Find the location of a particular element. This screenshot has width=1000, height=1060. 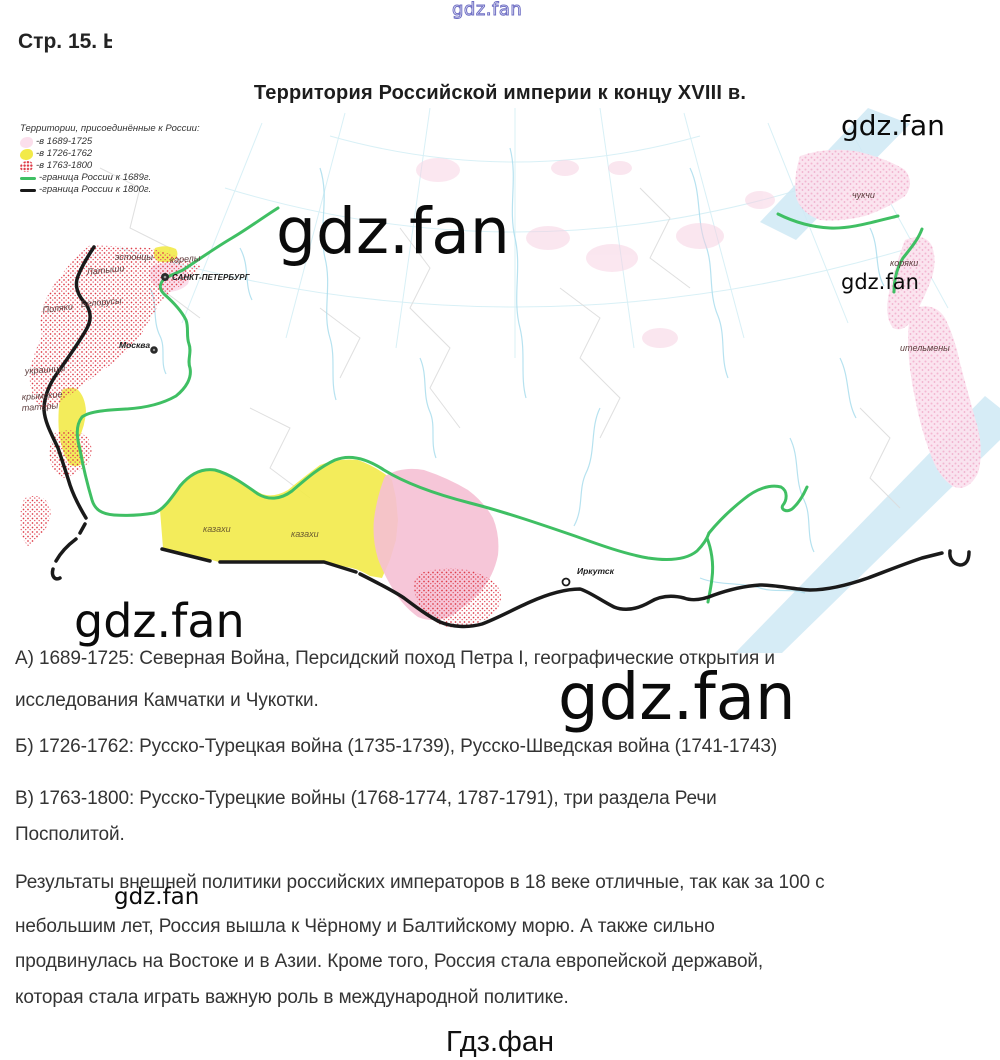

label-kazakhs-east: казахи is located at coordinates (305, 534).